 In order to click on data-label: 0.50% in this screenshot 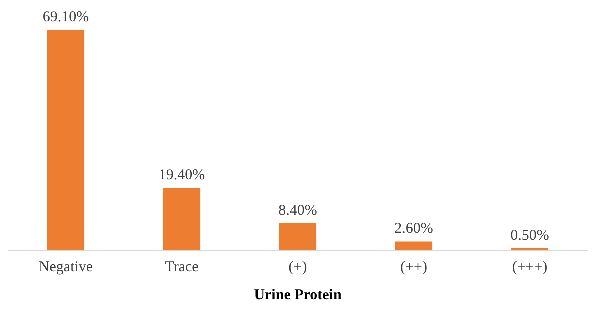, I will do `click(530, 236)`.